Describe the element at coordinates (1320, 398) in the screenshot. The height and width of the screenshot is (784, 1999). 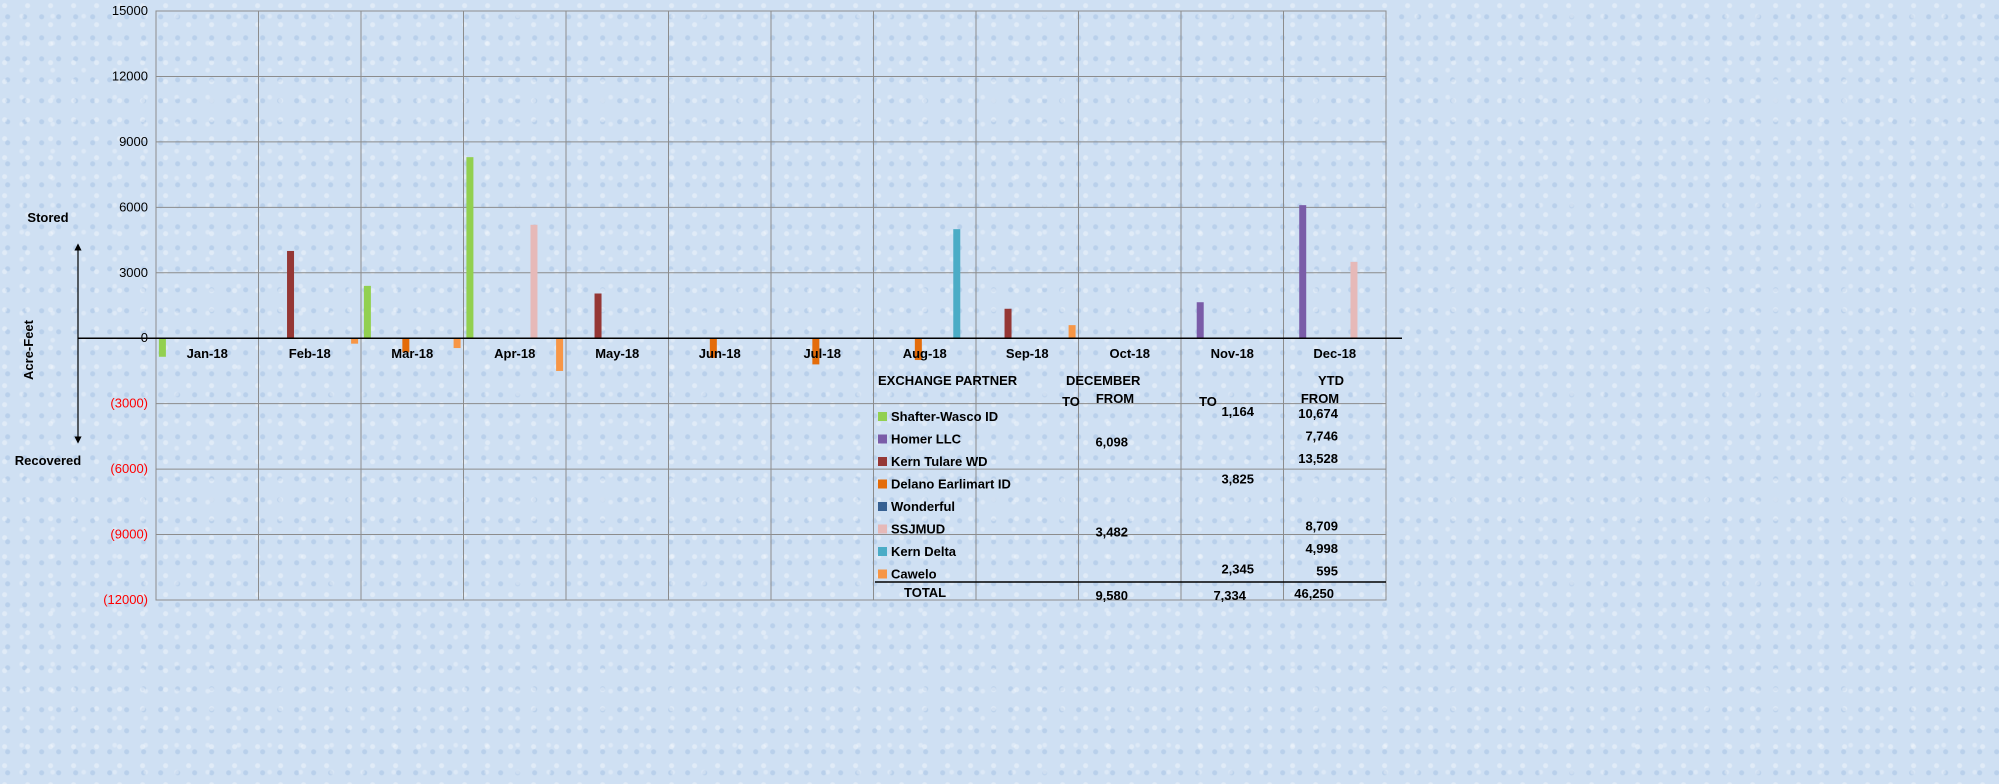
I see `table-col-from-ytd: FROM` at that location.